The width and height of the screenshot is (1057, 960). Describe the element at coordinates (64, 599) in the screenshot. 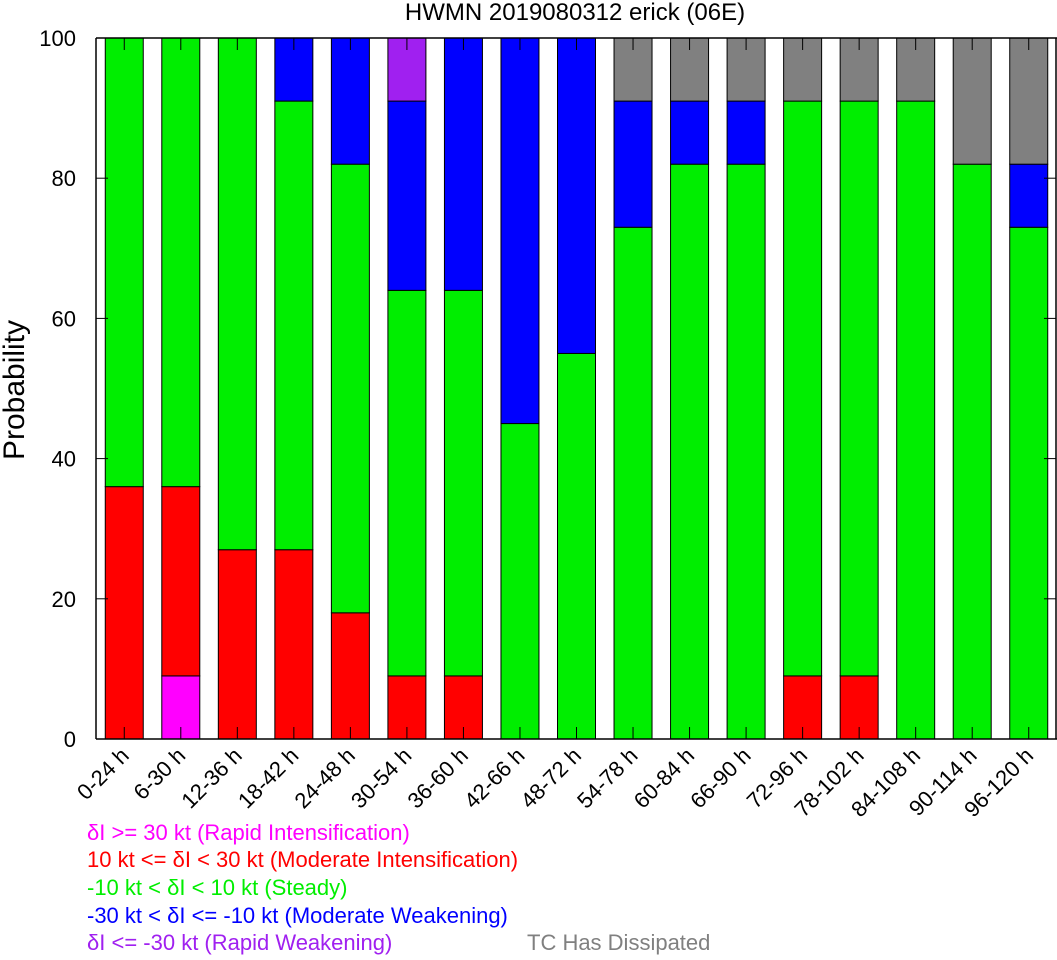

I see `y-tick-label: 20` at that location.